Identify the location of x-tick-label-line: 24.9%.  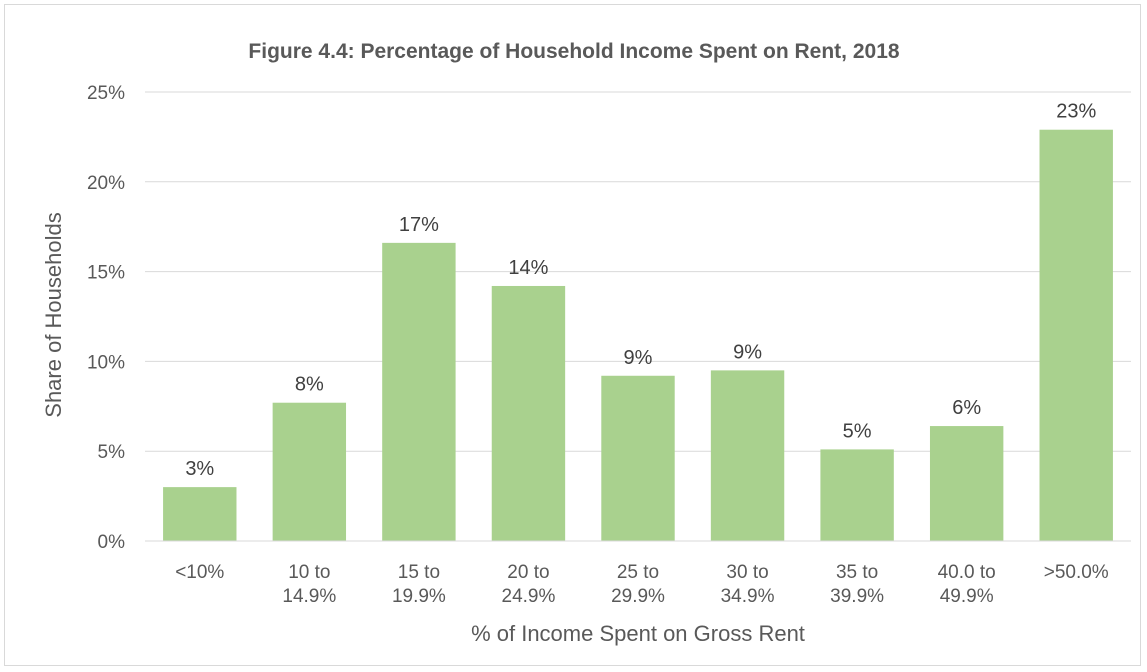
(529, 596).